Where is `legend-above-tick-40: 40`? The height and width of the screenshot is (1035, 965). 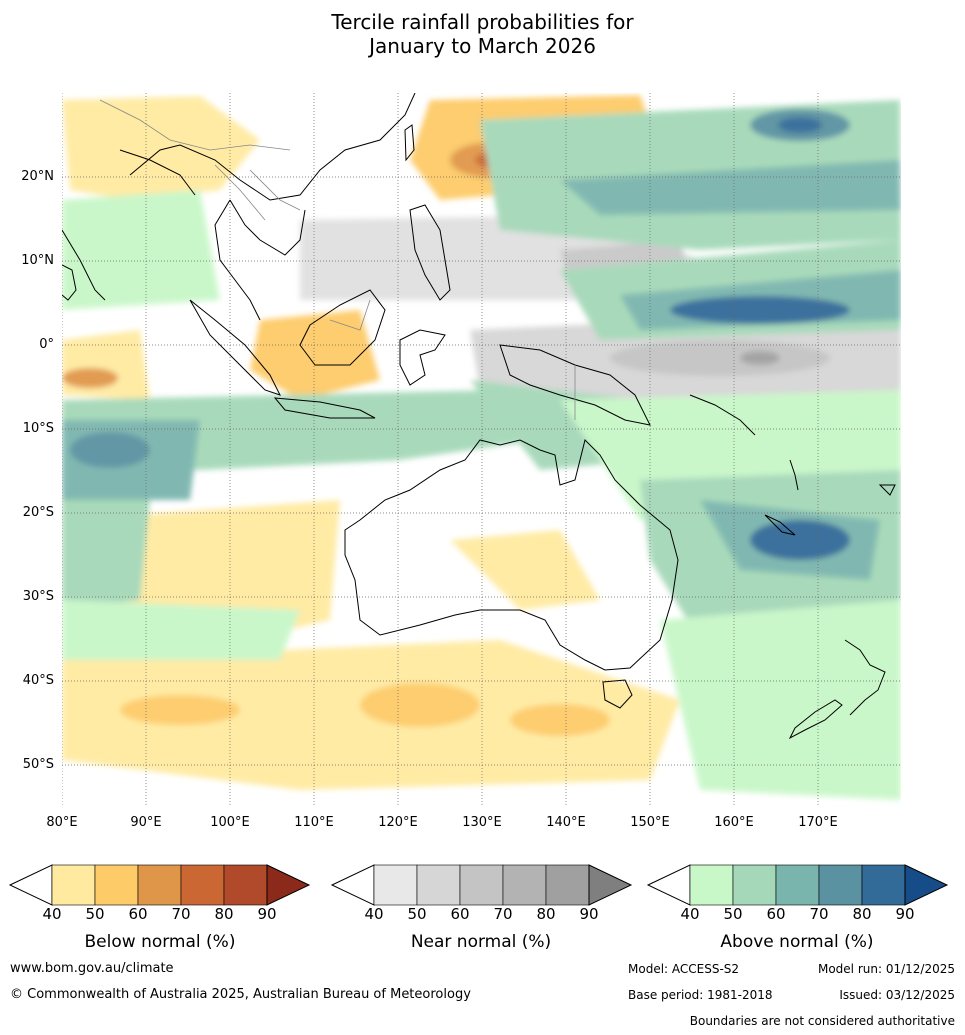 legend-above-tick-40: 40 is located at coordinates (690, 914).